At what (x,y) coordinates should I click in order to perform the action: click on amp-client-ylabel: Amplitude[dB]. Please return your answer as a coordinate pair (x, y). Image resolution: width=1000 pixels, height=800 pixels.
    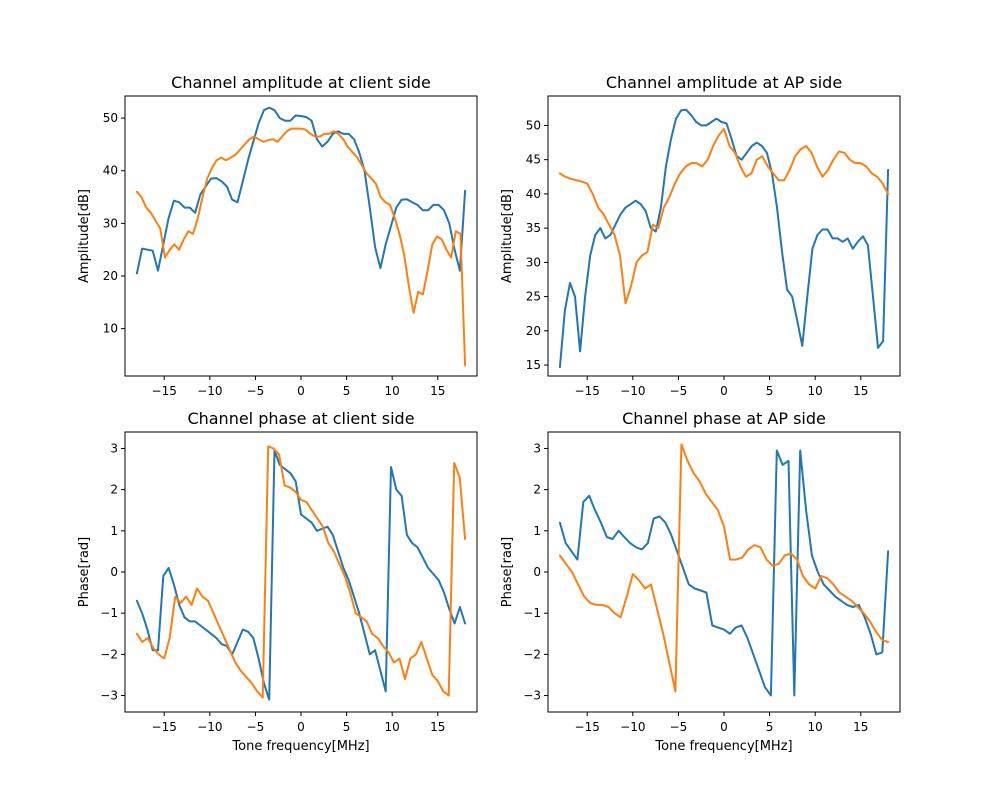
    Looking at the image, I should click on (84, 236).